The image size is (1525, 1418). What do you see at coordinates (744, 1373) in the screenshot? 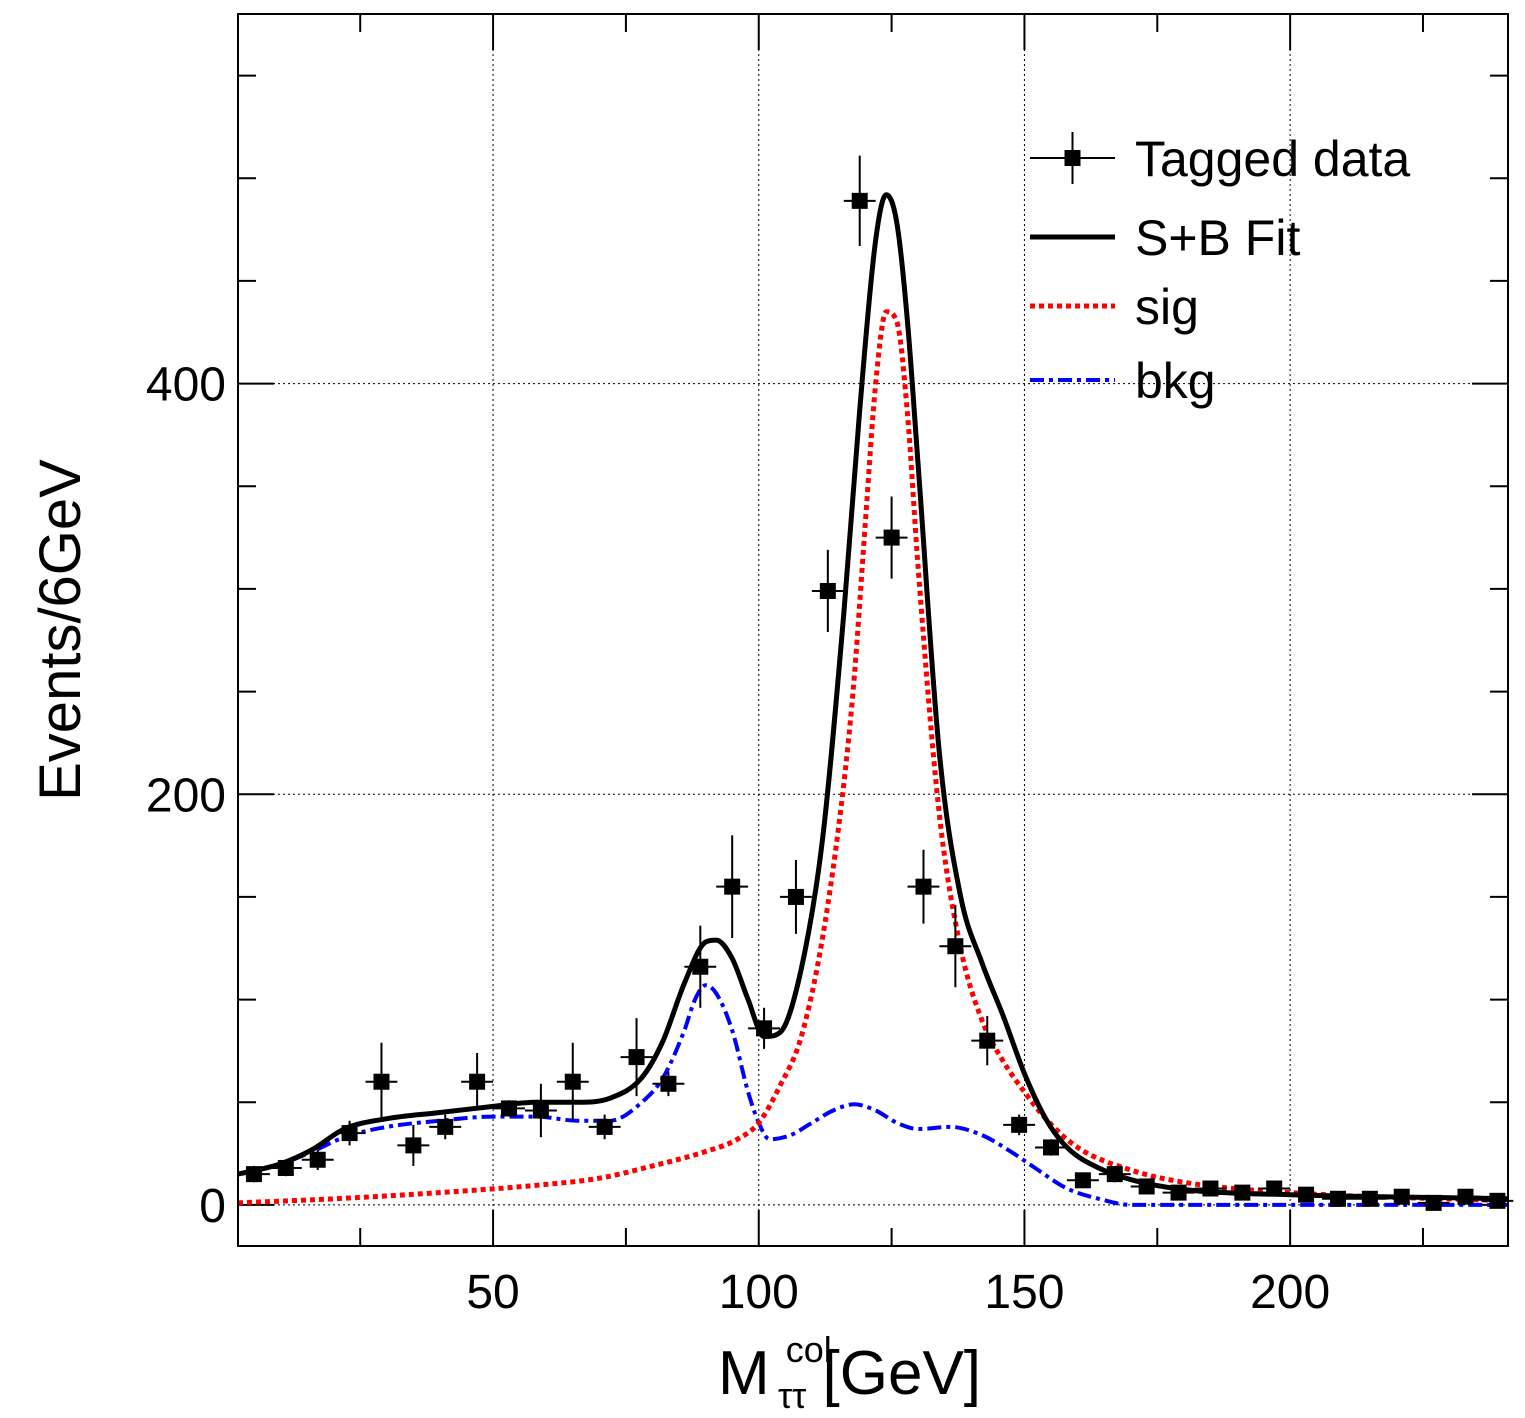
I see `x-axis-title-main: M` at bounding box center [744, 1373].